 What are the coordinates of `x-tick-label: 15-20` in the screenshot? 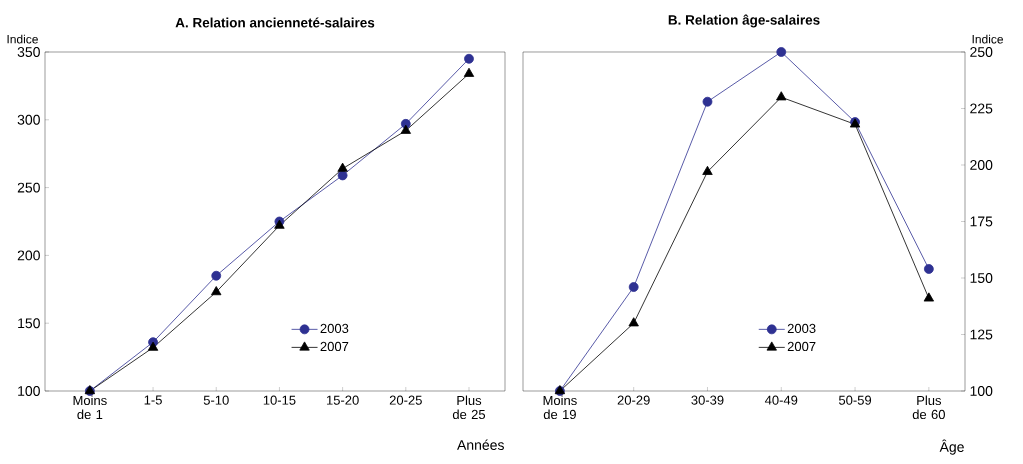 It's located at (342, 400).